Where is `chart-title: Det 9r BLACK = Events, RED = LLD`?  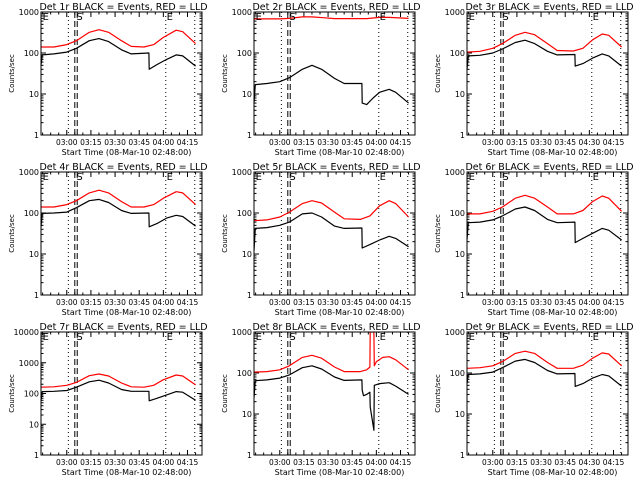 chart-title: Det 9r BLACK = Events, RED = LLD is located at coordinates (549, 327).